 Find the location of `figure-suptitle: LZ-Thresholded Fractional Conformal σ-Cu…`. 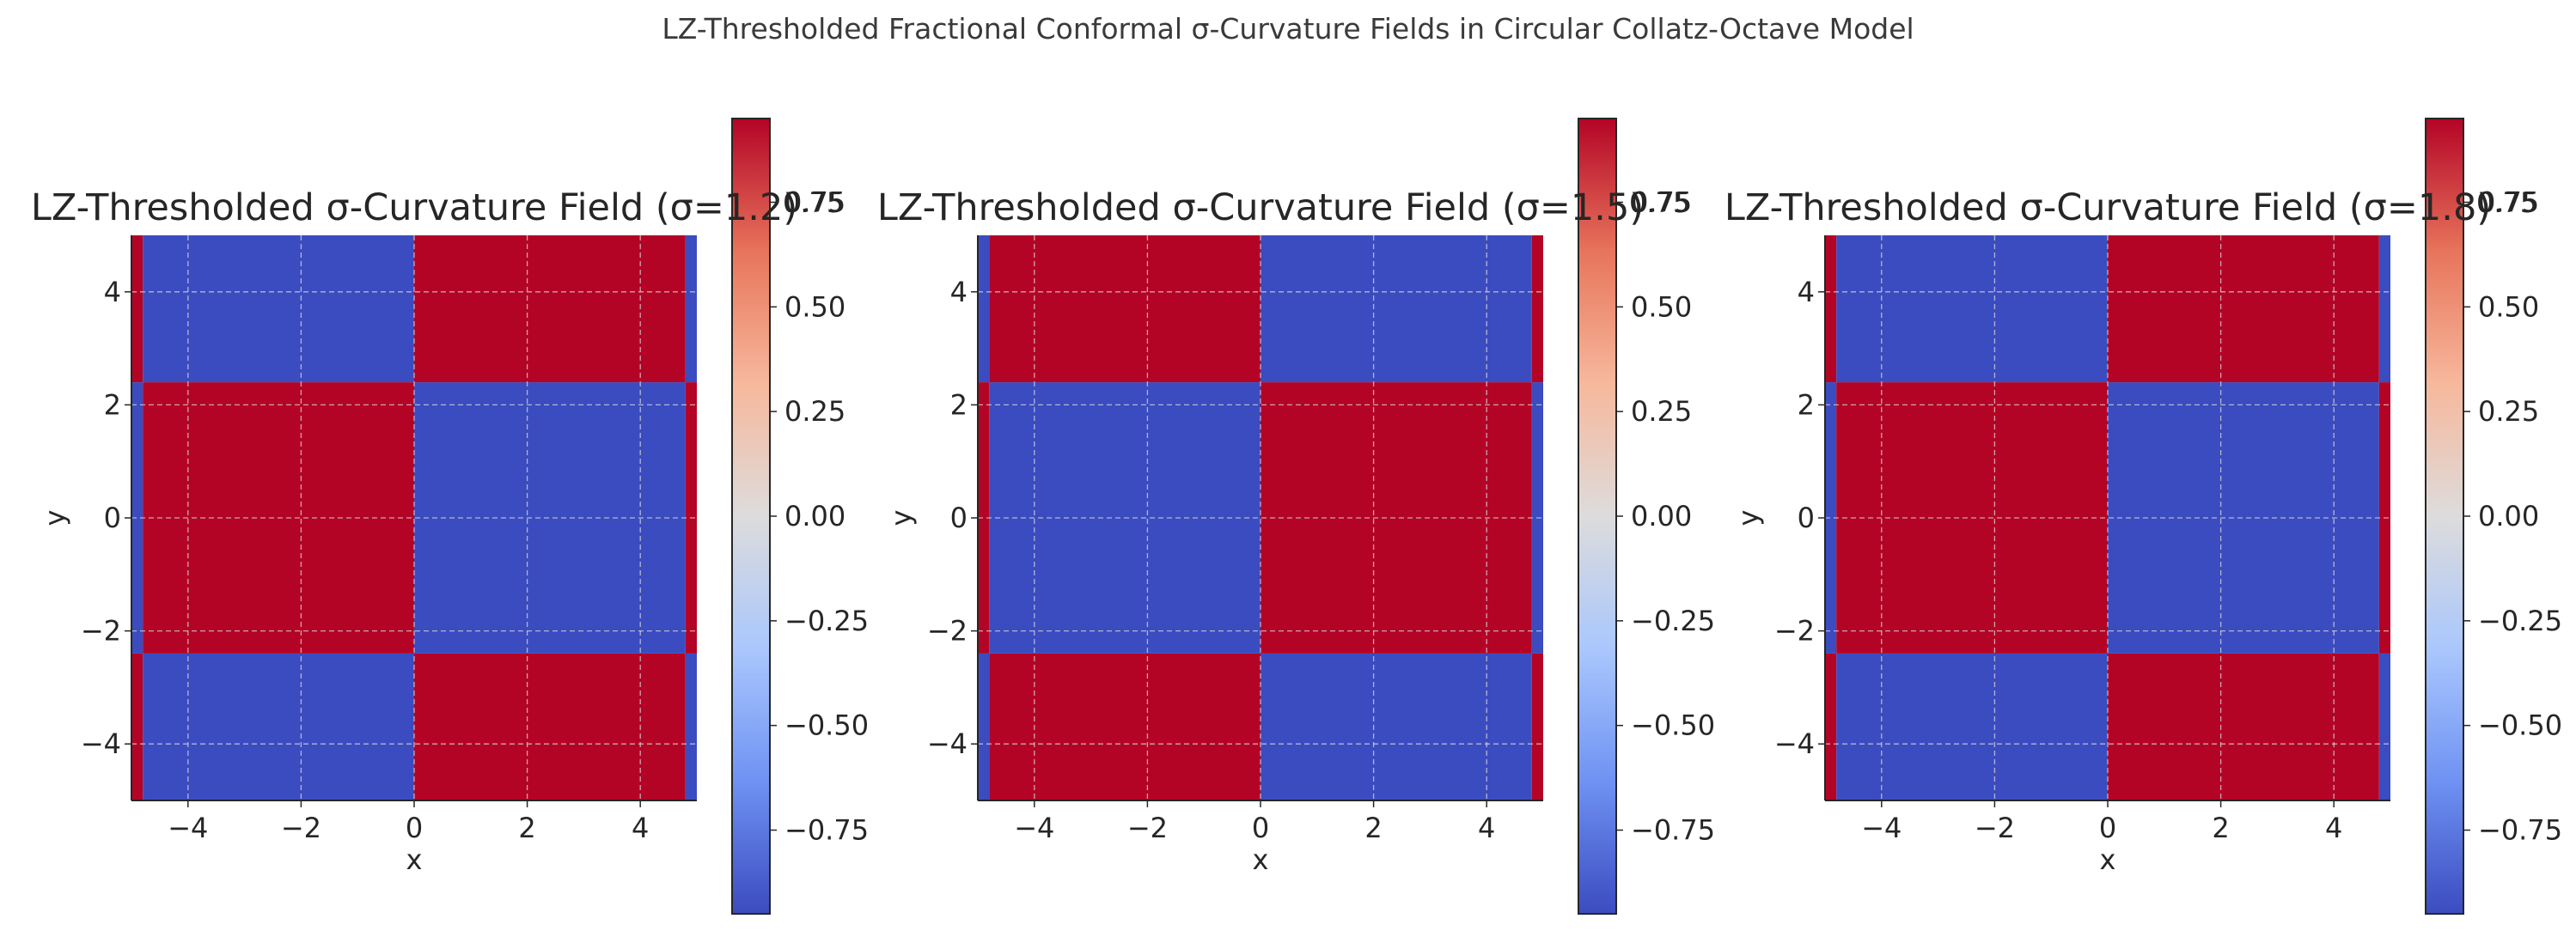

figure-suptitle: LZ-Thresholded Fractional Conformal σ-Cu… is located at coordinates (1288, 29).